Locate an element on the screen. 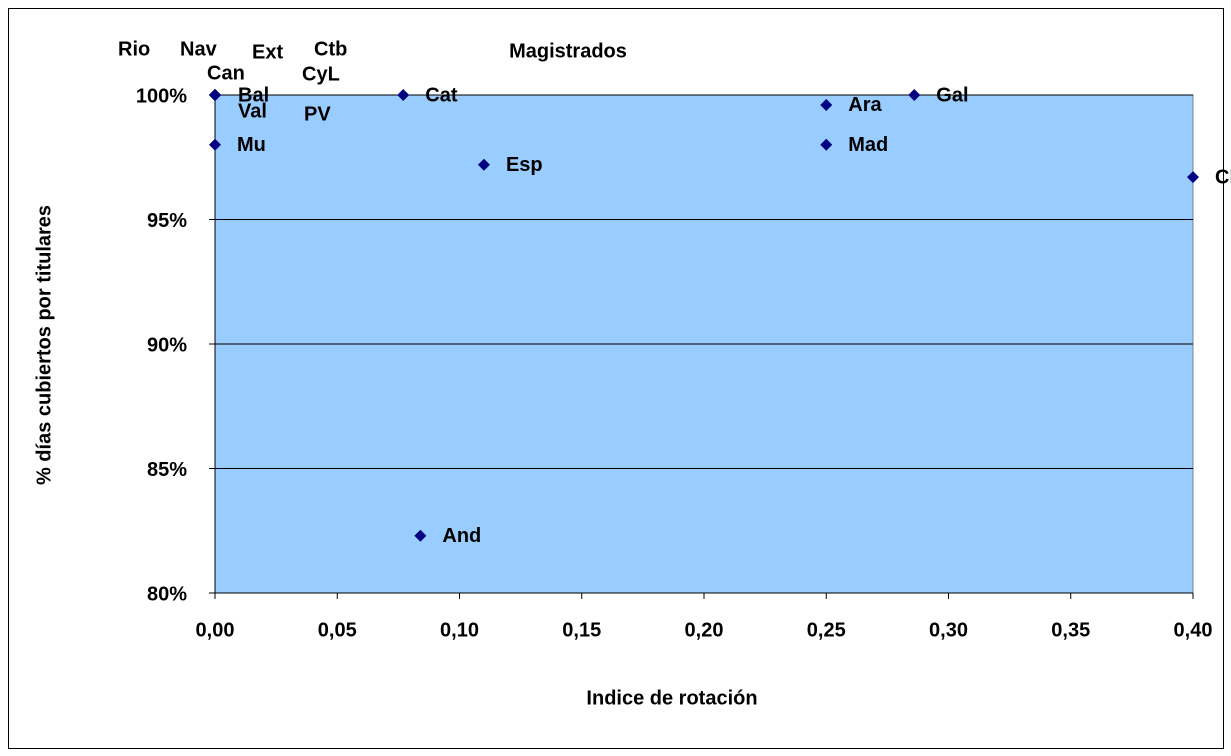 The image size is (1231, 756). x-axis-label: Indice de rotación is located at coordinates (671, 698).